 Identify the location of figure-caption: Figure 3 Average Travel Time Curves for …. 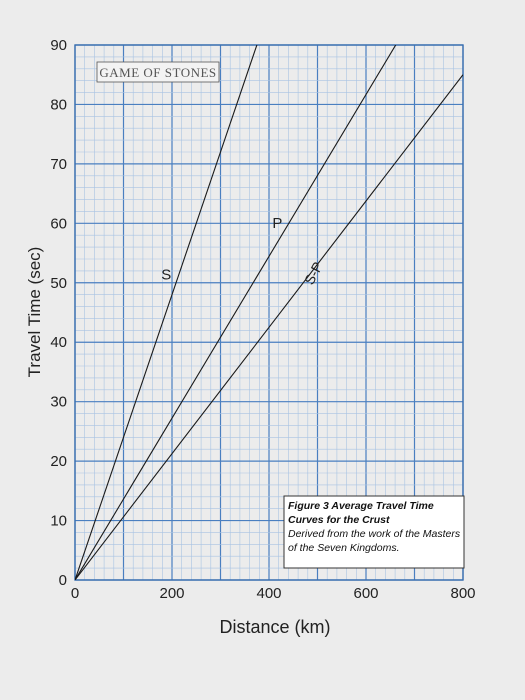
(374, 532).